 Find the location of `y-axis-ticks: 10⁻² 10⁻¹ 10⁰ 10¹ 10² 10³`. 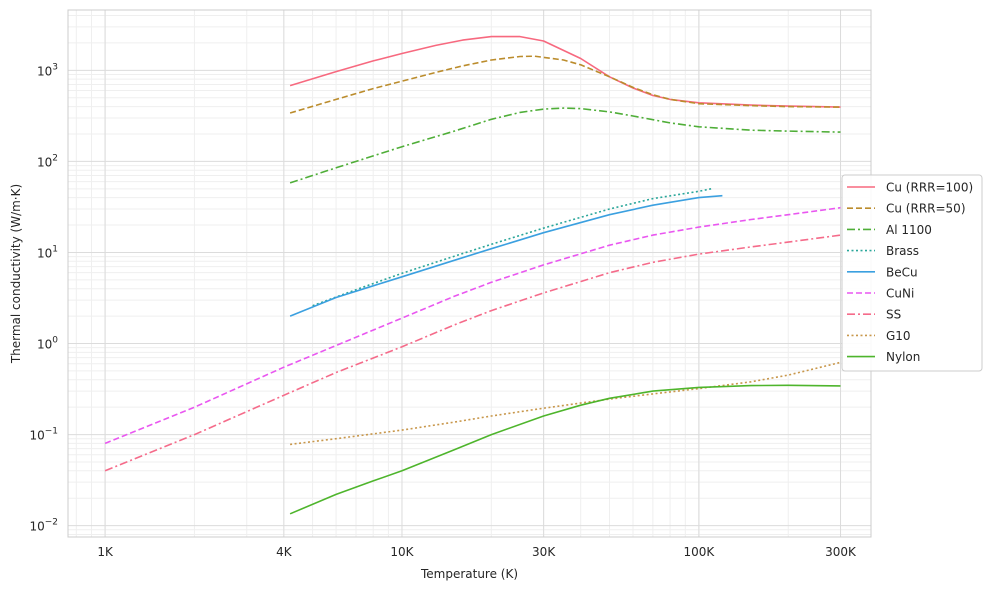

y-axis-ticks: 10⁻² 10⁻¹ 10⁰ 10¹ 10² 10³ is located at coordinates (43, 297).